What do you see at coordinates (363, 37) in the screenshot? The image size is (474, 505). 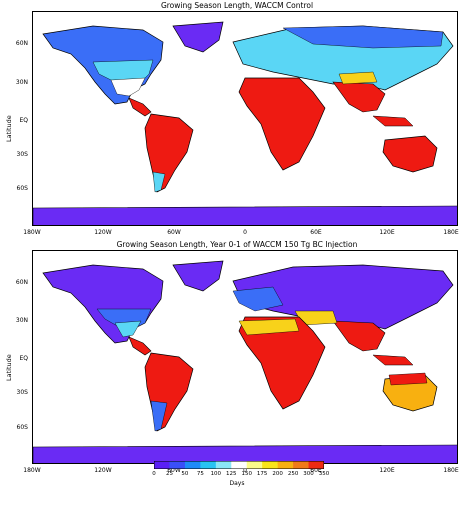 I see `siberia` at bounding box center [363, 37].